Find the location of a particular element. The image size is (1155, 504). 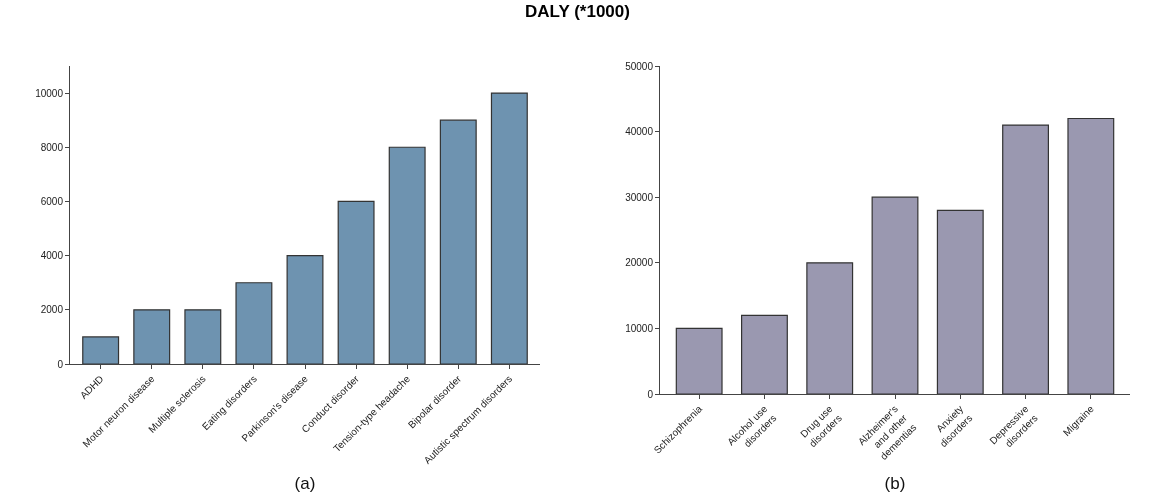

y-tick-label: 30000 is located at coordinates (639, 197).